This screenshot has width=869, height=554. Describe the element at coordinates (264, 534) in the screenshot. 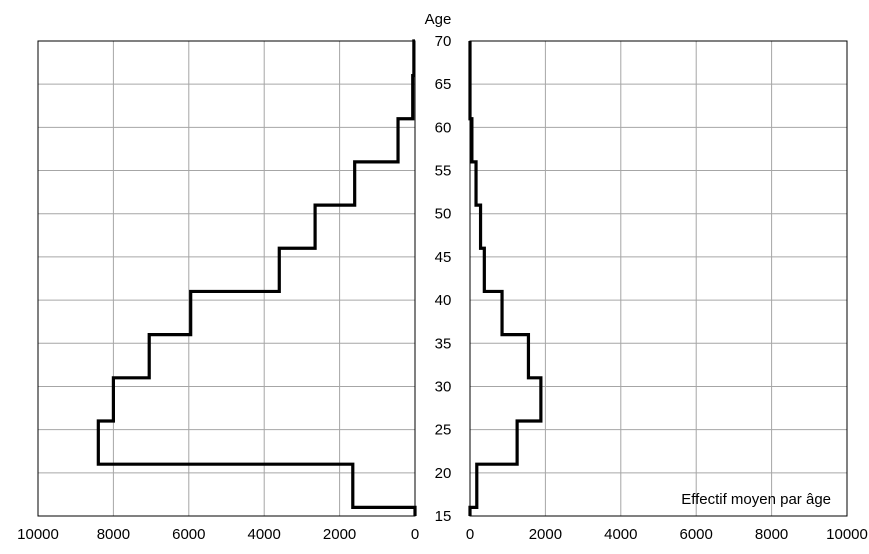

I see `left-x-tick-label: 4000` at that location.